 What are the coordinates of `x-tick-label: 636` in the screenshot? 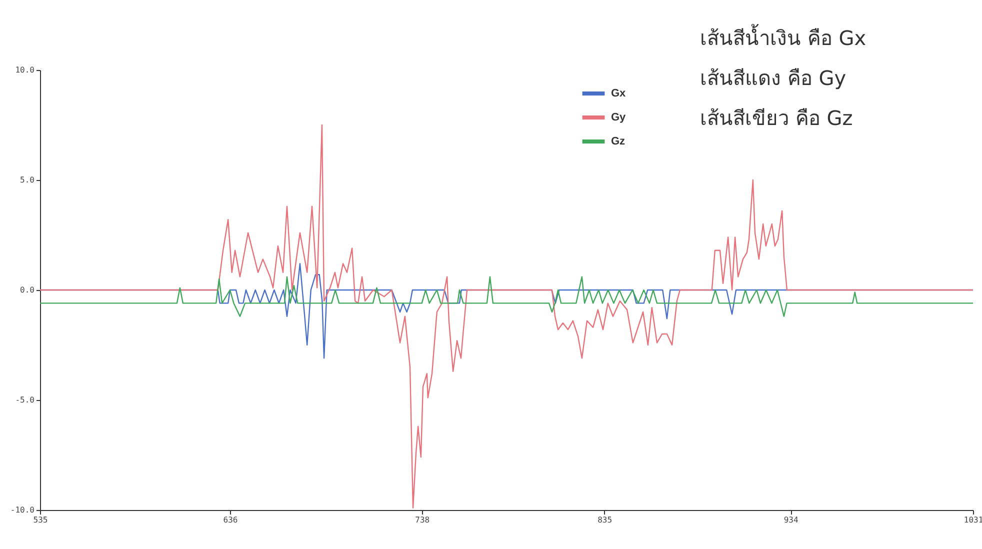 It's located at (230, 520).